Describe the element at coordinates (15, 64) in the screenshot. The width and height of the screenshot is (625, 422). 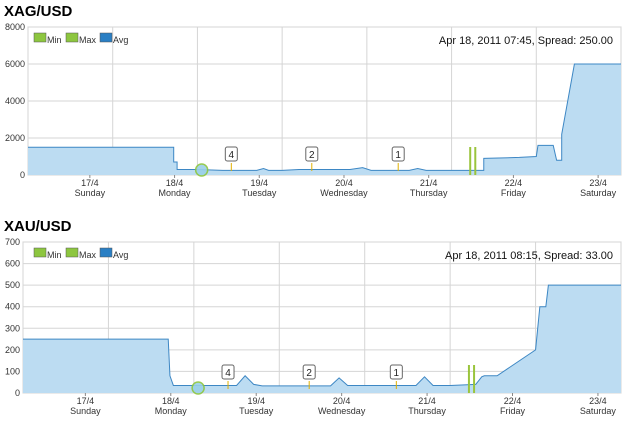
I see `y-tick-label: 6000` at that location.